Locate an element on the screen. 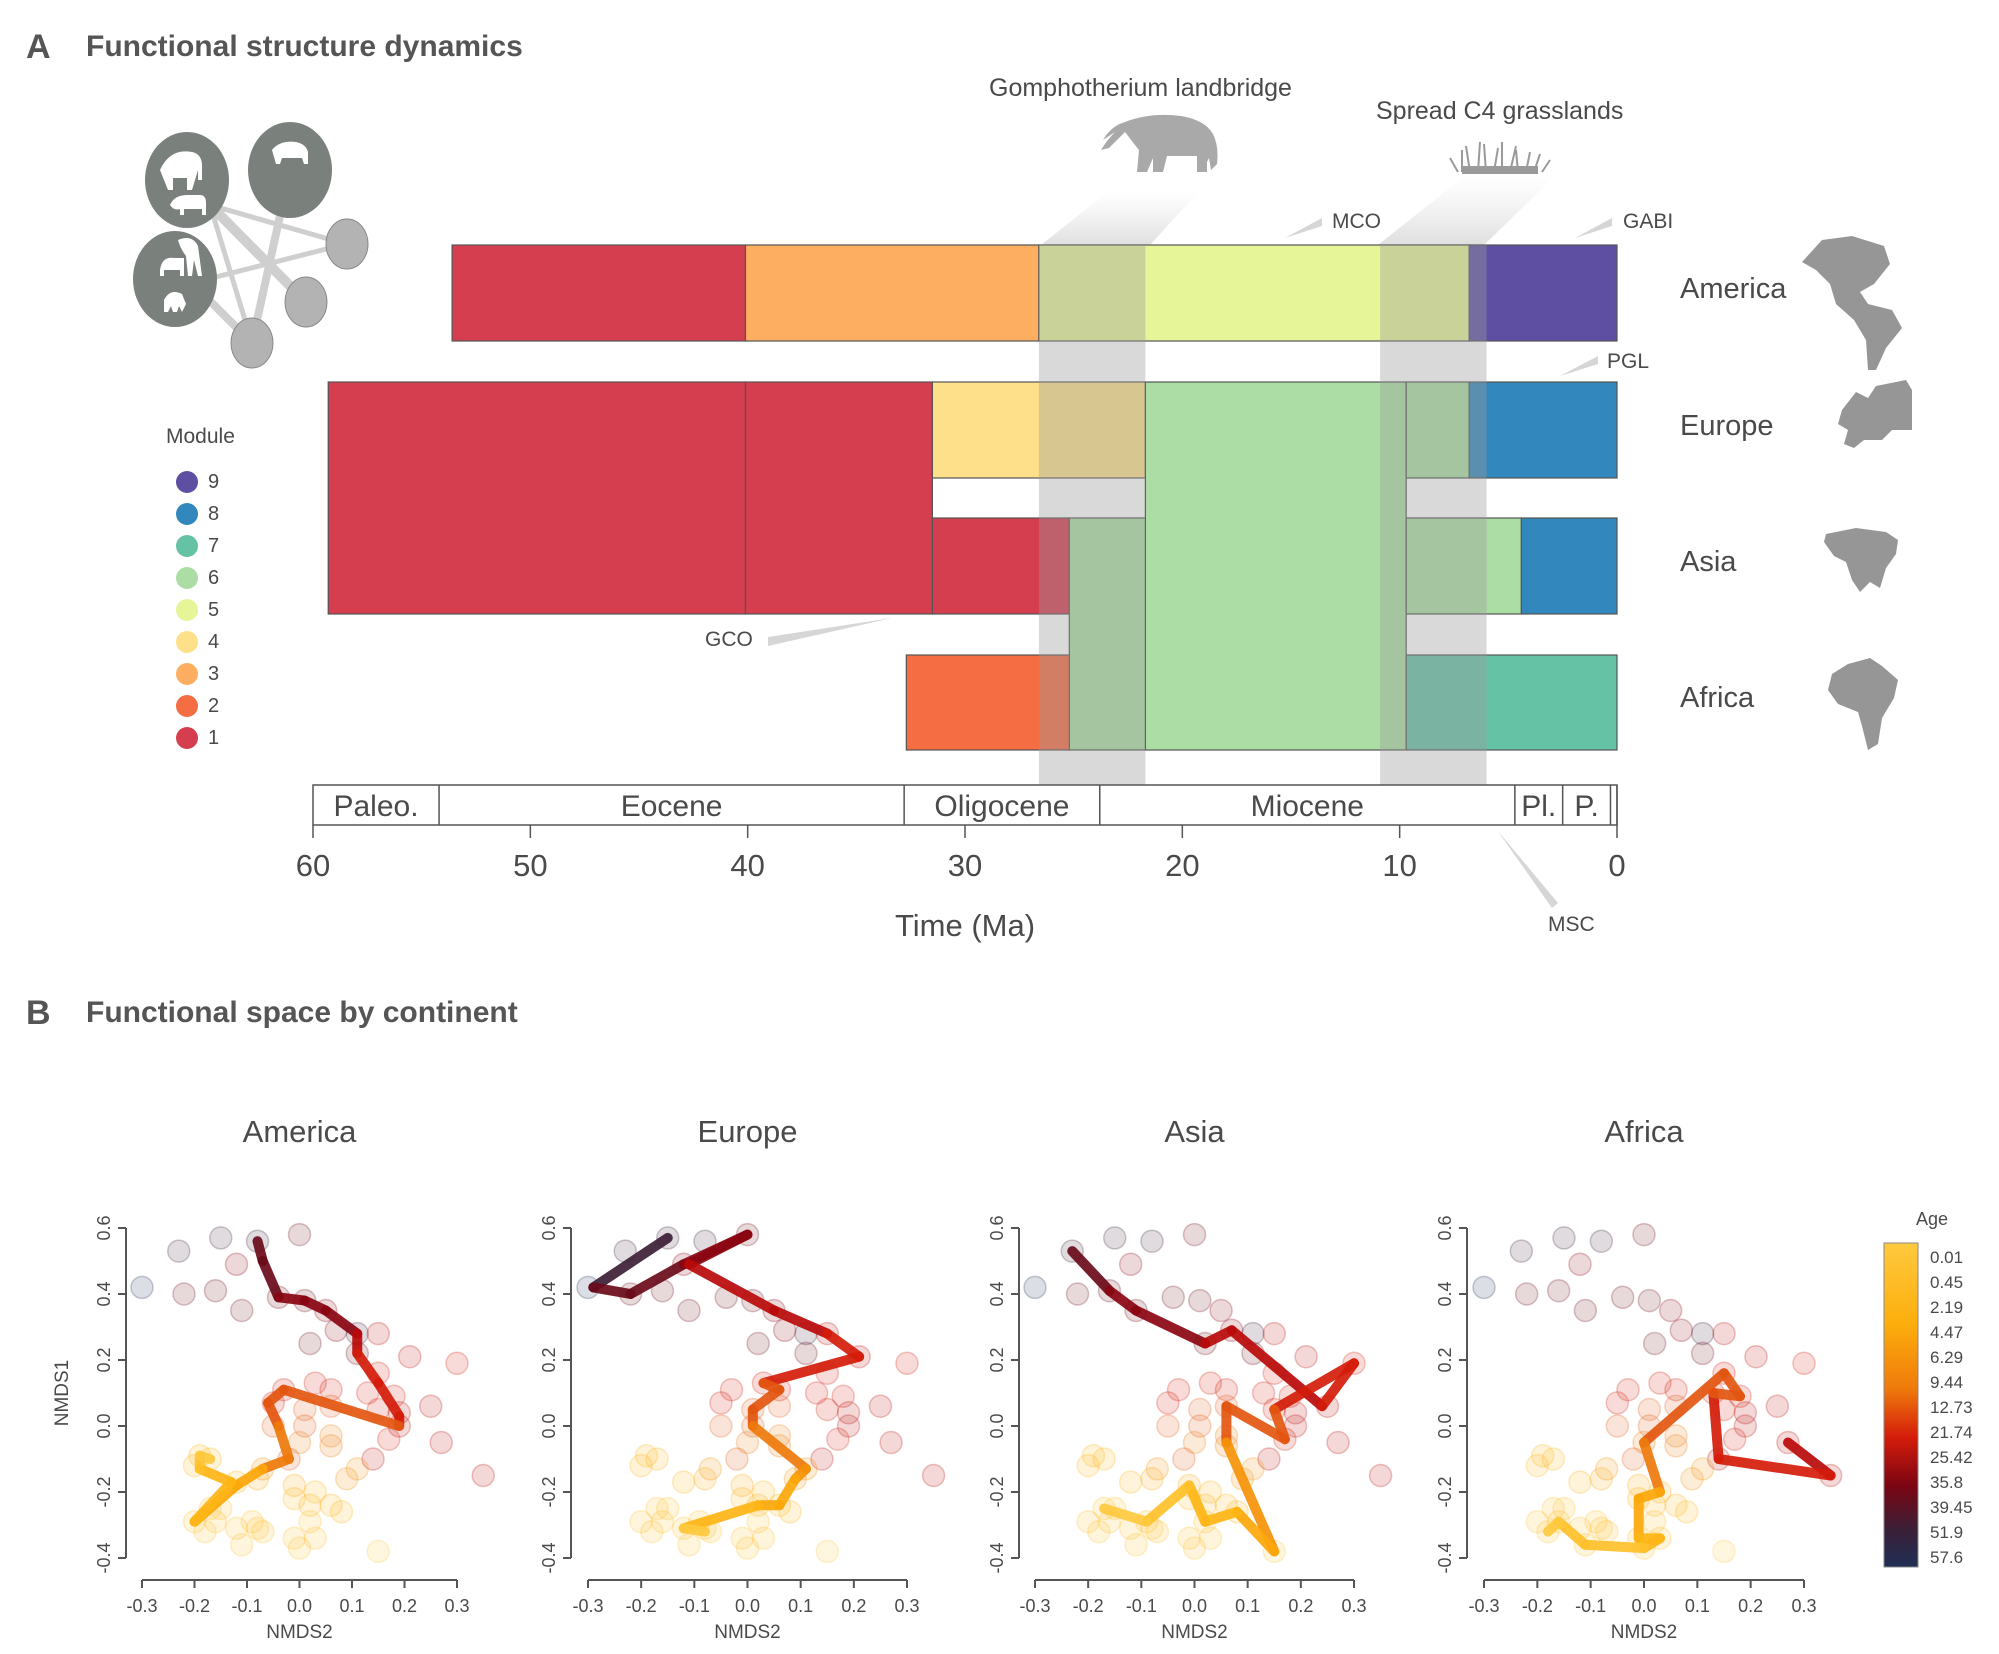 Image resolution: width=1999 pixels, height=1654 pixels. time-tick-label: 20 is located at coordinates (1182, 865).